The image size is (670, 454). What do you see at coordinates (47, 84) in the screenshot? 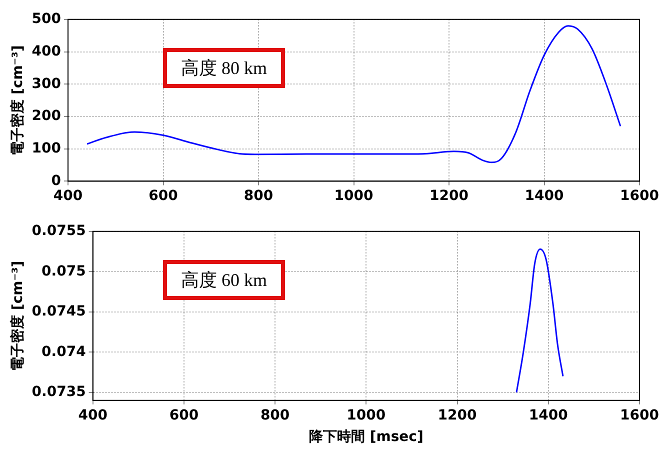
I see `y-tick-label: 300` at bounding box center [47, 84].